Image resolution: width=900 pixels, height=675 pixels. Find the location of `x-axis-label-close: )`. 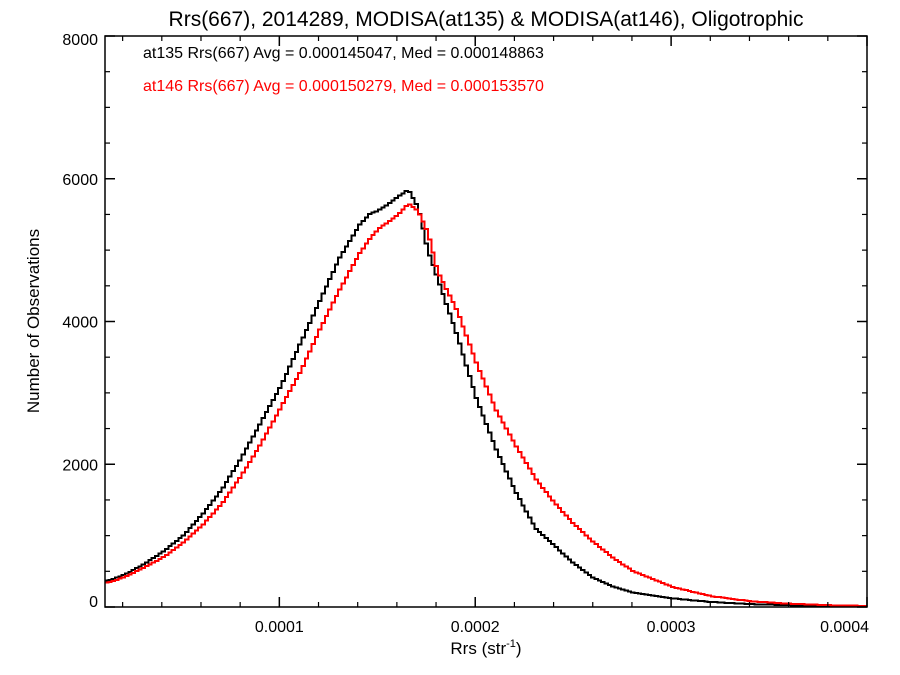

x-axis-label-close: ) is located at coordinates (519, 648).